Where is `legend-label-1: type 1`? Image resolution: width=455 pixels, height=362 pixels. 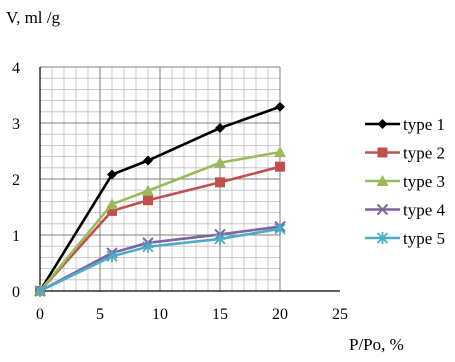 legend-label-1: type 1 is located at coordinates (424, 124).